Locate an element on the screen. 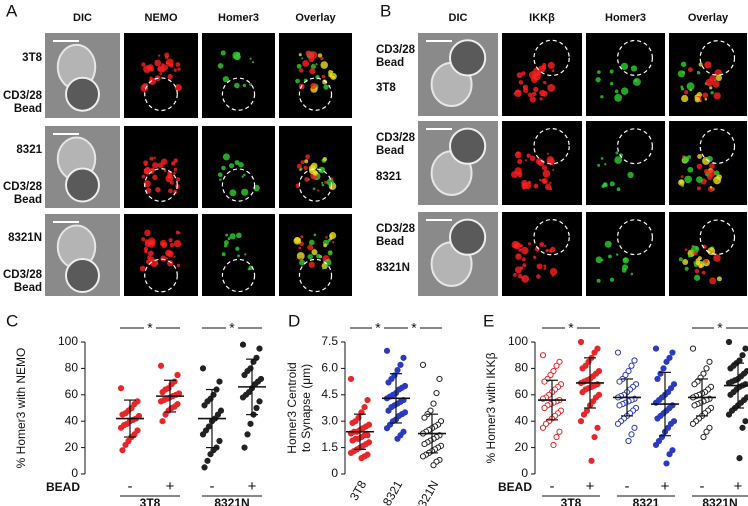 Image resolution: width=748 pixels, height=506 pixels. x-tick-label: + is located at coordinates (590, 486).